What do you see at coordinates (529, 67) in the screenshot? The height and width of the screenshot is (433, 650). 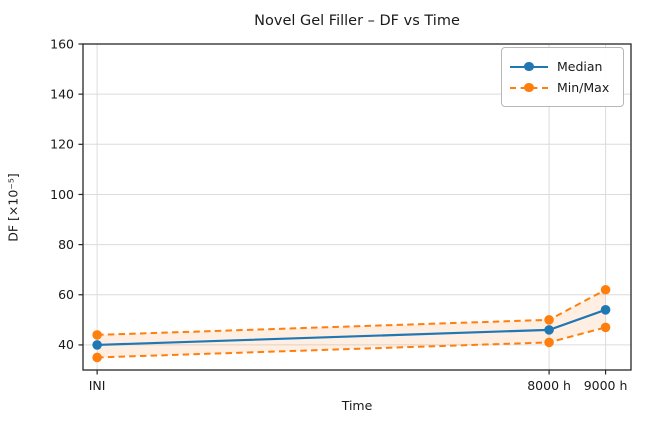 I see `median-line-sample-icon` at bounding box center [529, 67].